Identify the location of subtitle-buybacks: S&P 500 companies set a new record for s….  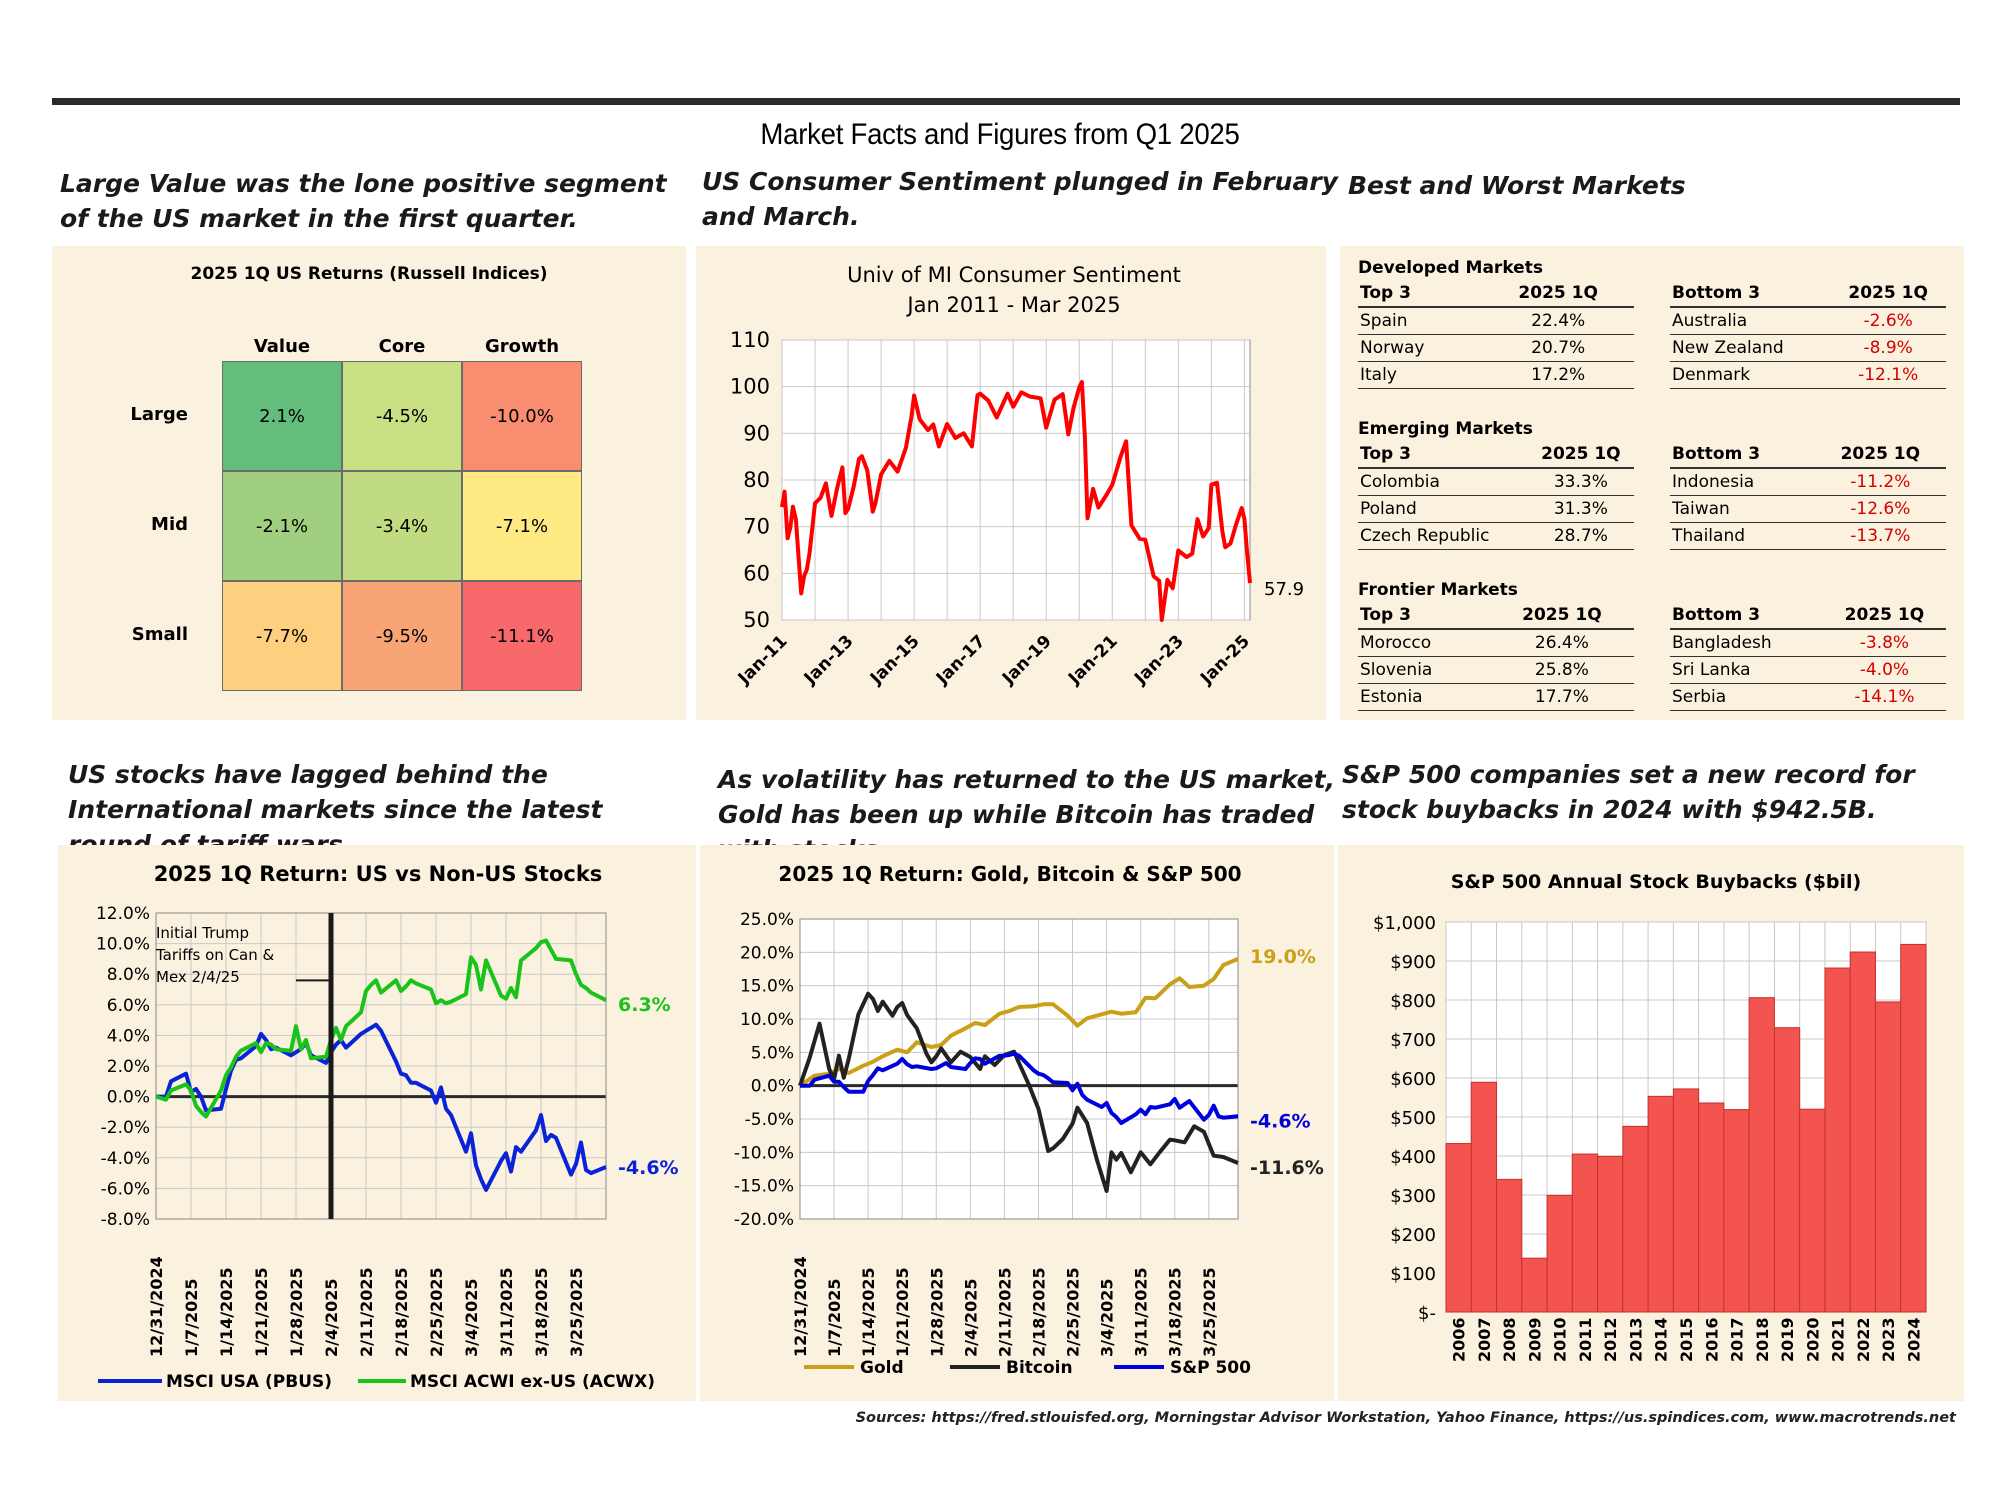
(1628, 792).